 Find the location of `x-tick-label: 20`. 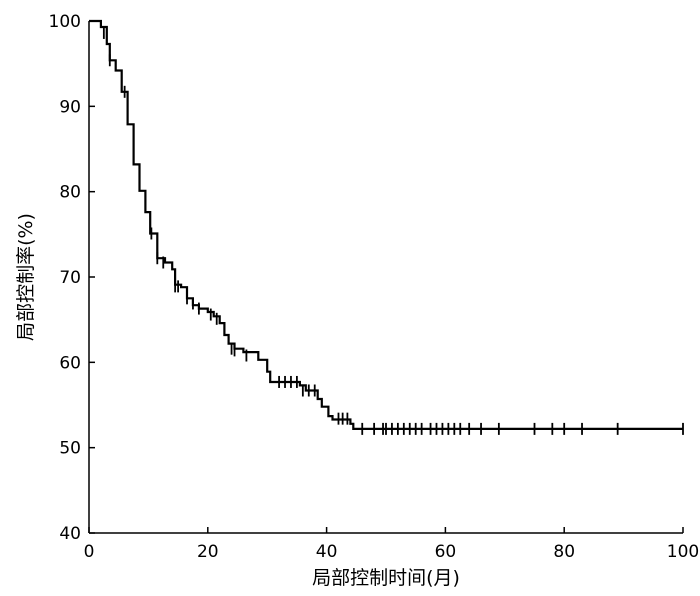

x-tick-label: 20 is located at coordinates (208, 552).